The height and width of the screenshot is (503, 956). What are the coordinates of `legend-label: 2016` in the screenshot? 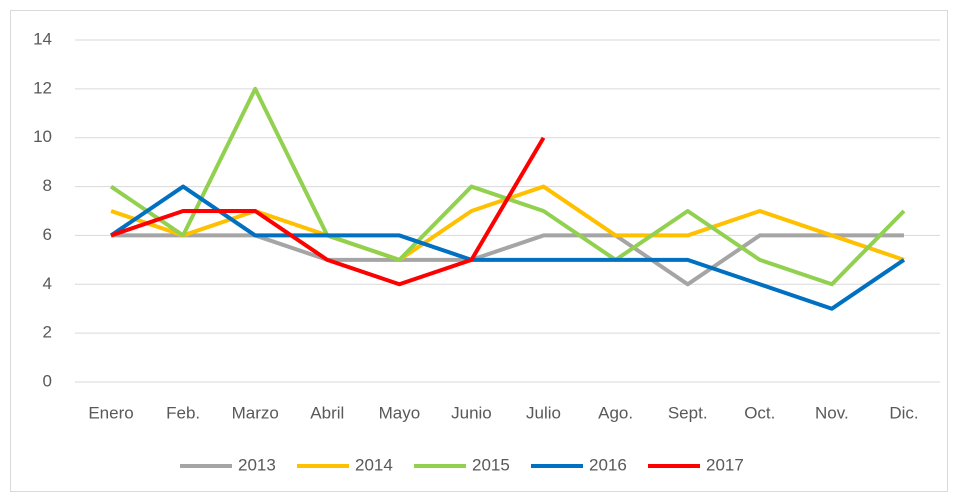 It's located at (608, 464).